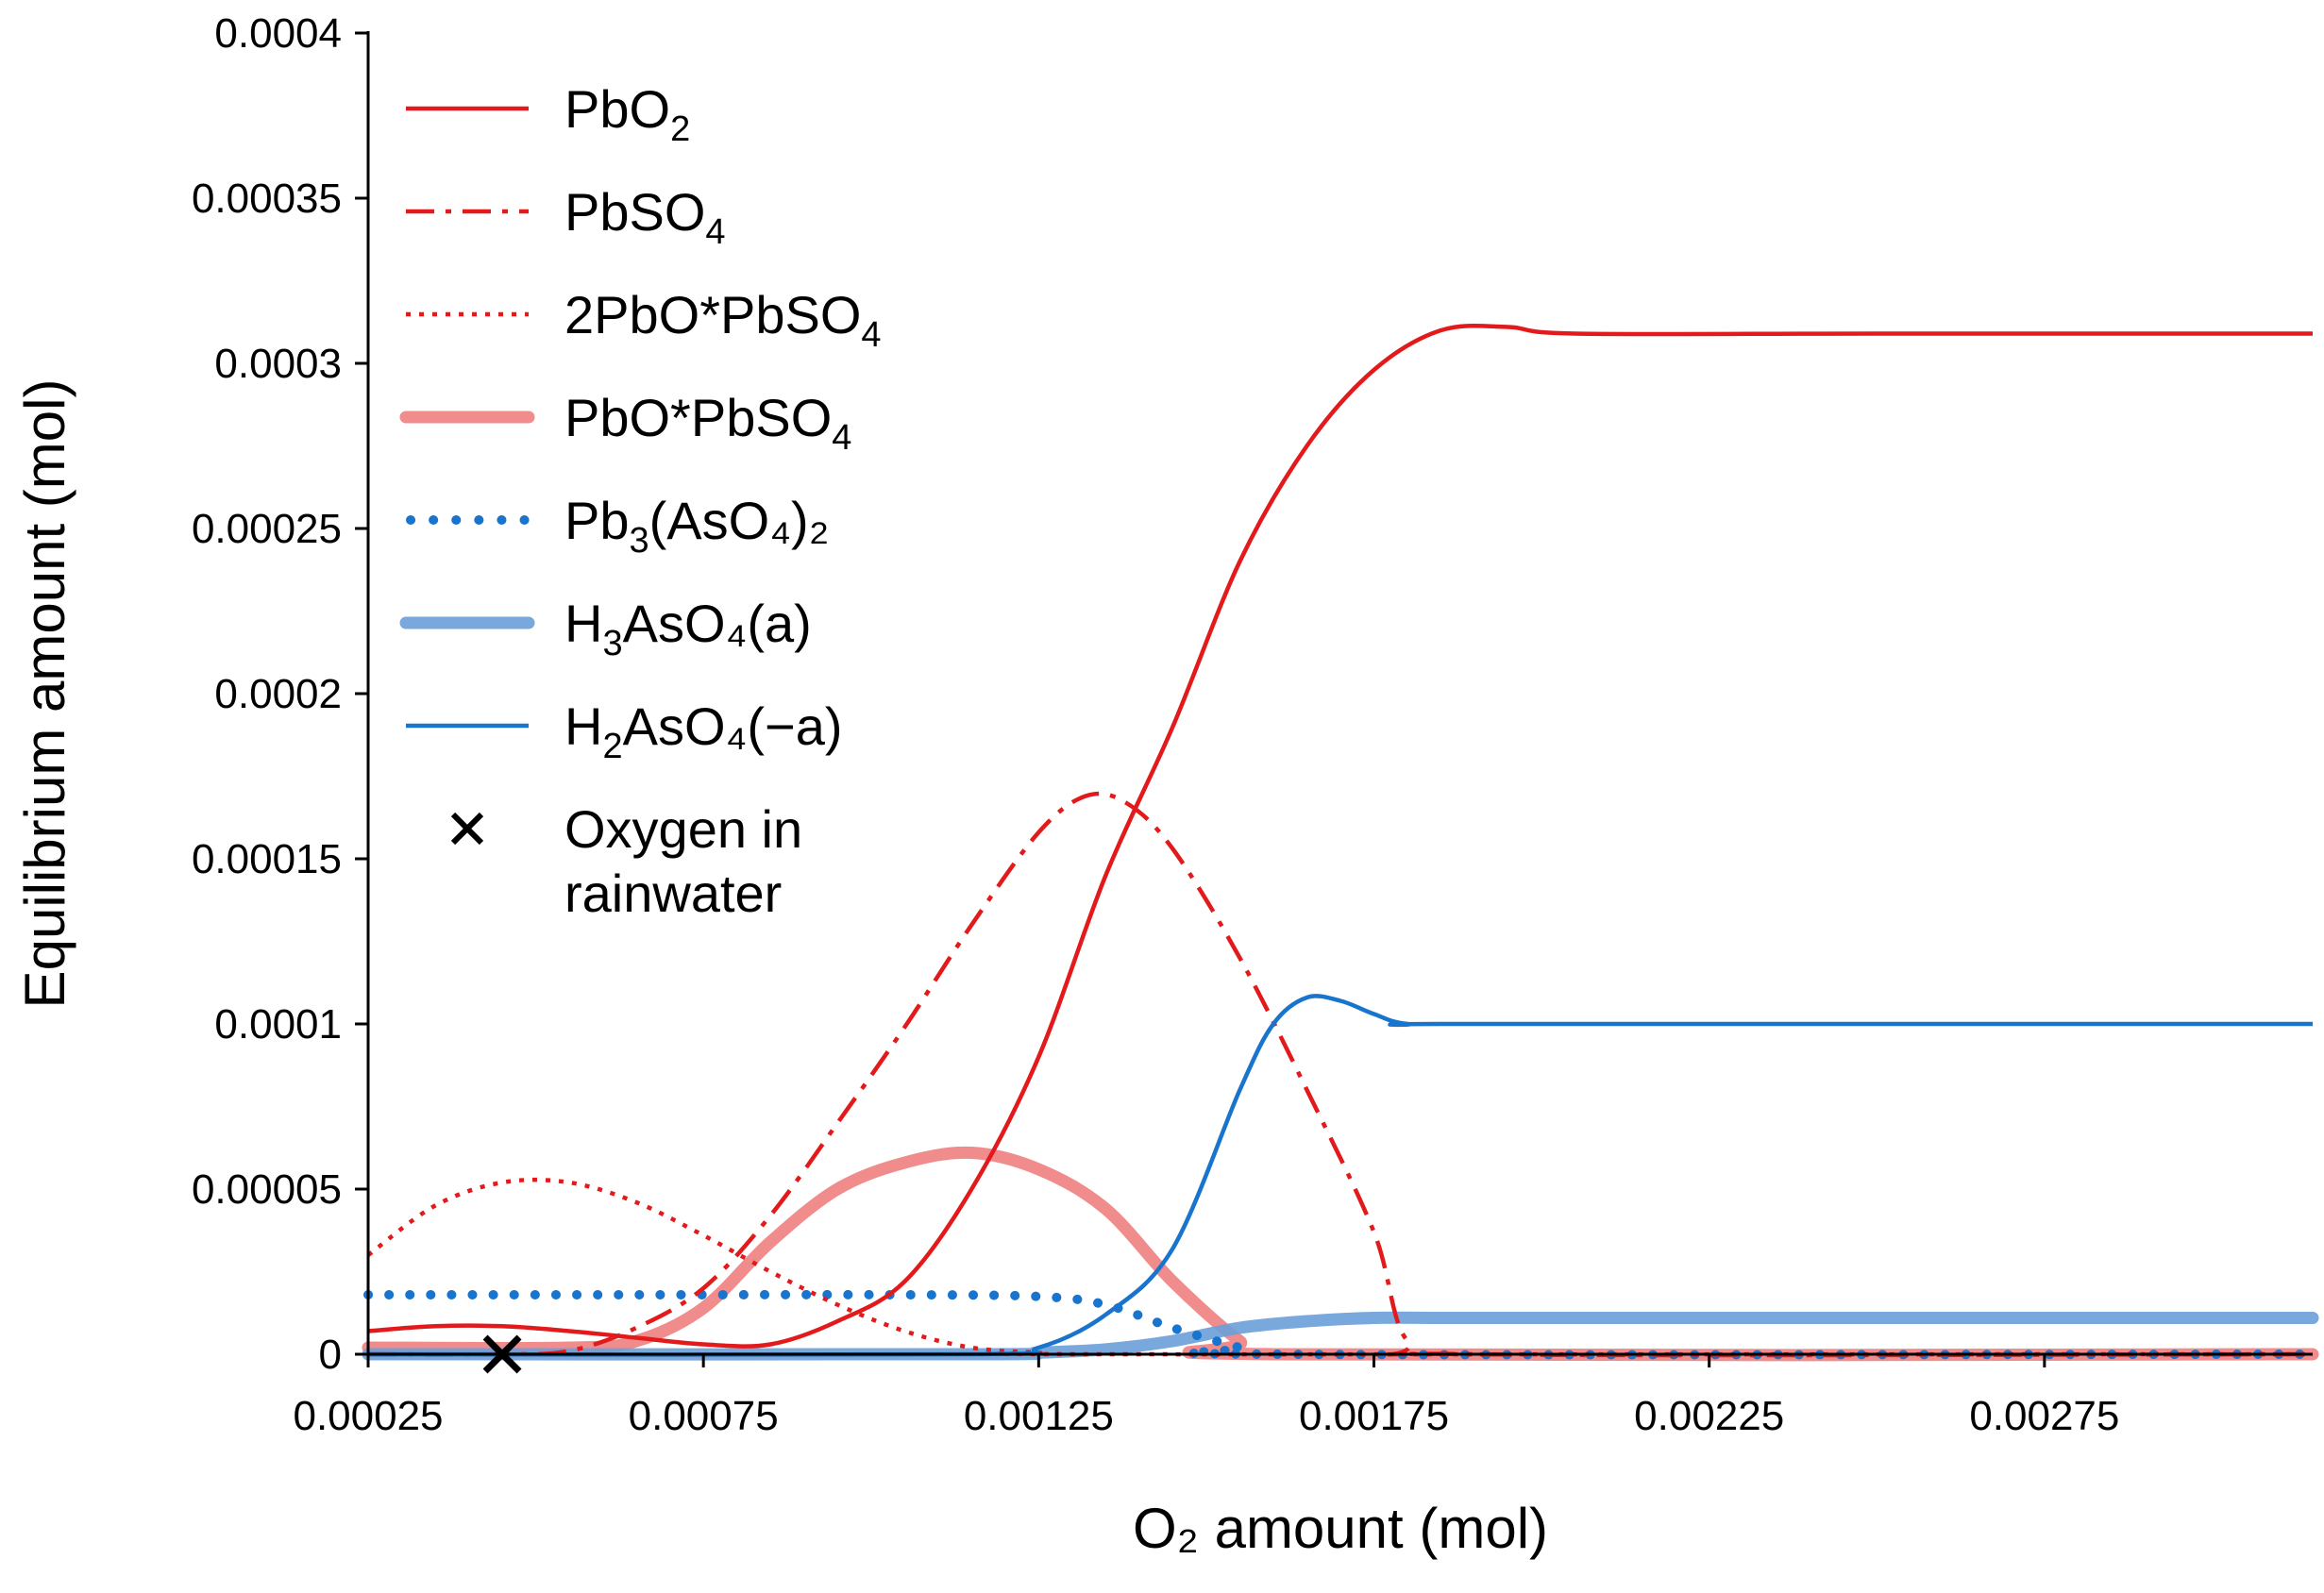  What do you see at coordinates (267, 529) in the screenshot?
I see `y-tick-label: 0.00025` at bounding box center [267, 529].